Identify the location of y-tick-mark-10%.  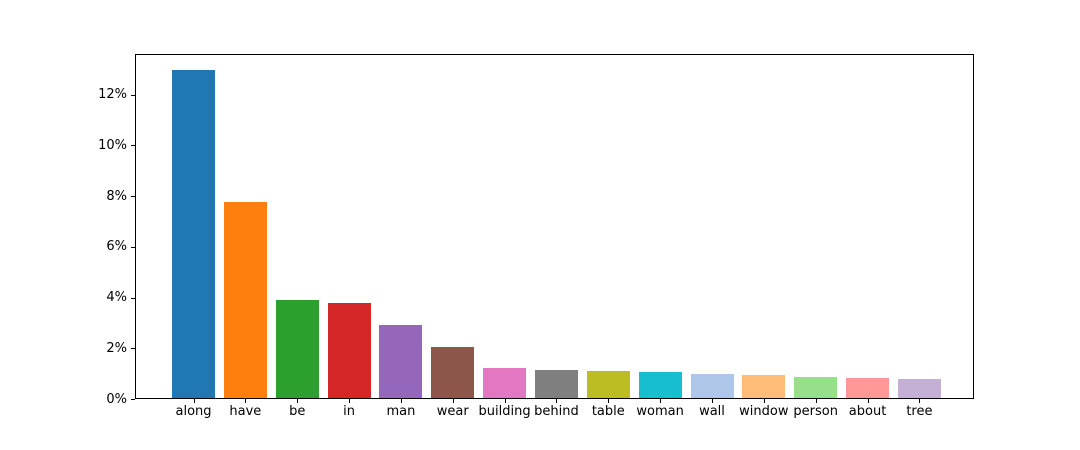
(133, 146).